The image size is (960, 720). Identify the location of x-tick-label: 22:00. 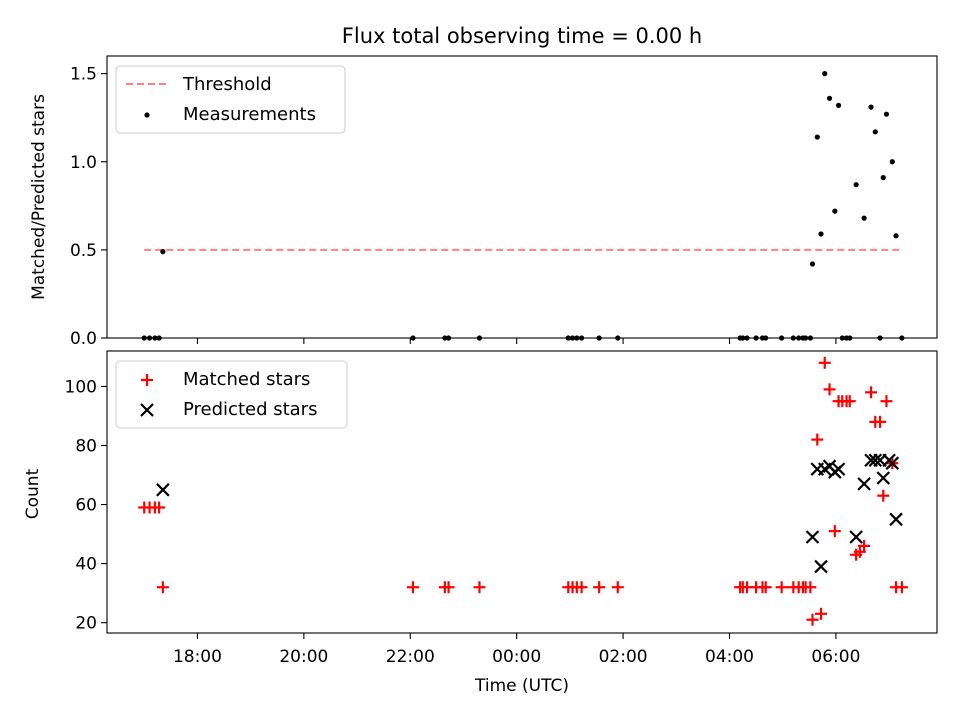
(410, 657).